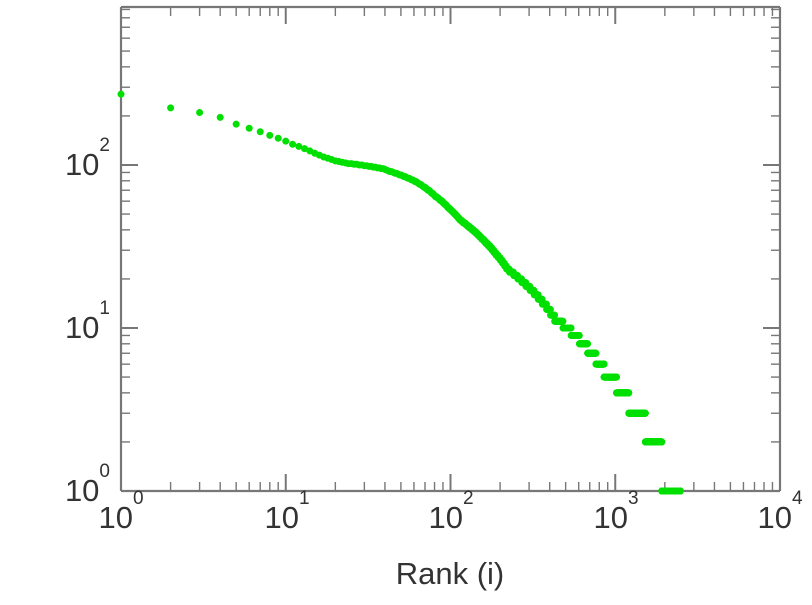 The width and height of the screenshot is (812, 605). What do you see at coordinates (450, 573) in the screenshot?
I see `x-axis-title: Rank (i)` at bounding box center [450, 573].